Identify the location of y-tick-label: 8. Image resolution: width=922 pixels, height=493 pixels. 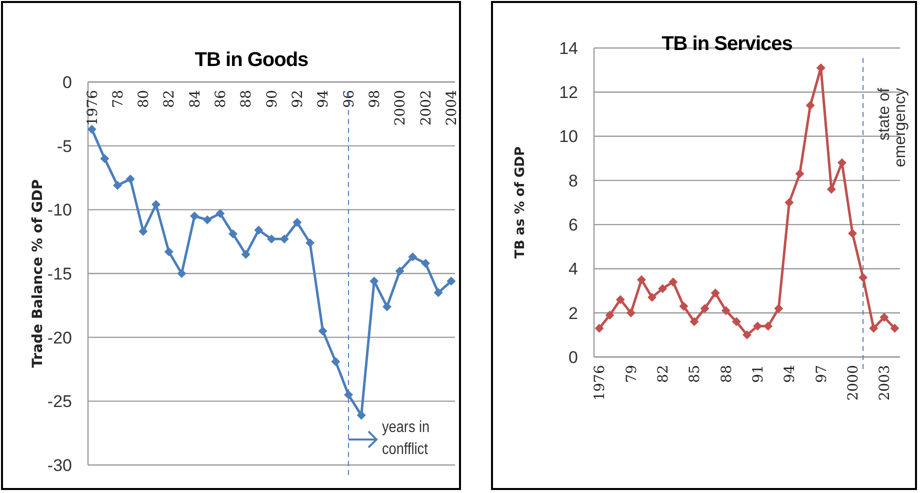
(573, 180).